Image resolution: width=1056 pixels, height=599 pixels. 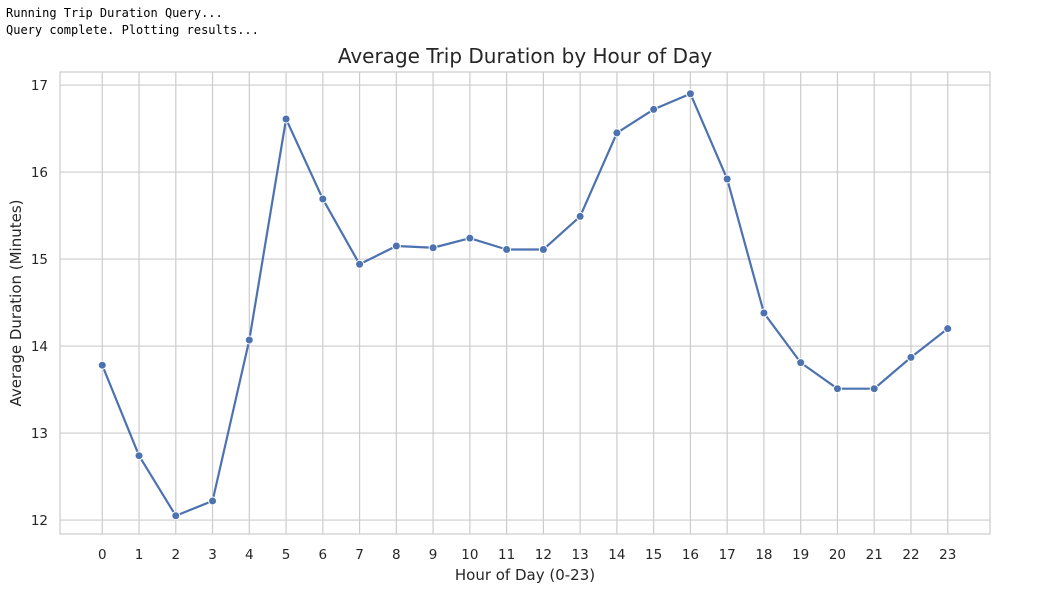 What do you see at coordinates (102, 555) in the screenshot?
I see `x-tick-label: 0` at bounding box center [102, 555].